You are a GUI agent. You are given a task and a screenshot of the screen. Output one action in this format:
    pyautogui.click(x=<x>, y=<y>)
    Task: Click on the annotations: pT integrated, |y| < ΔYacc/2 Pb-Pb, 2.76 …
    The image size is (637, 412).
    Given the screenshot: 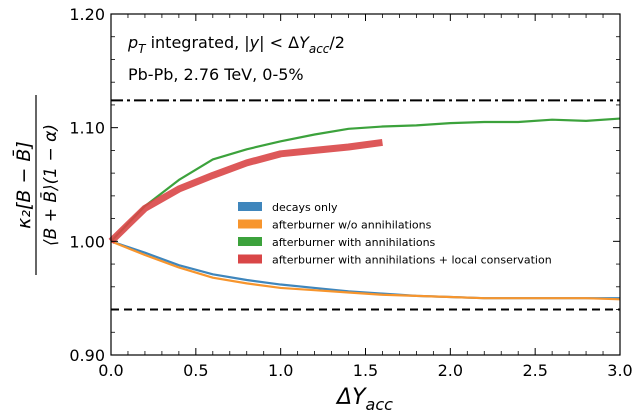 What is the action you would take?
    pyautogui.click(x=236, y=58)
    